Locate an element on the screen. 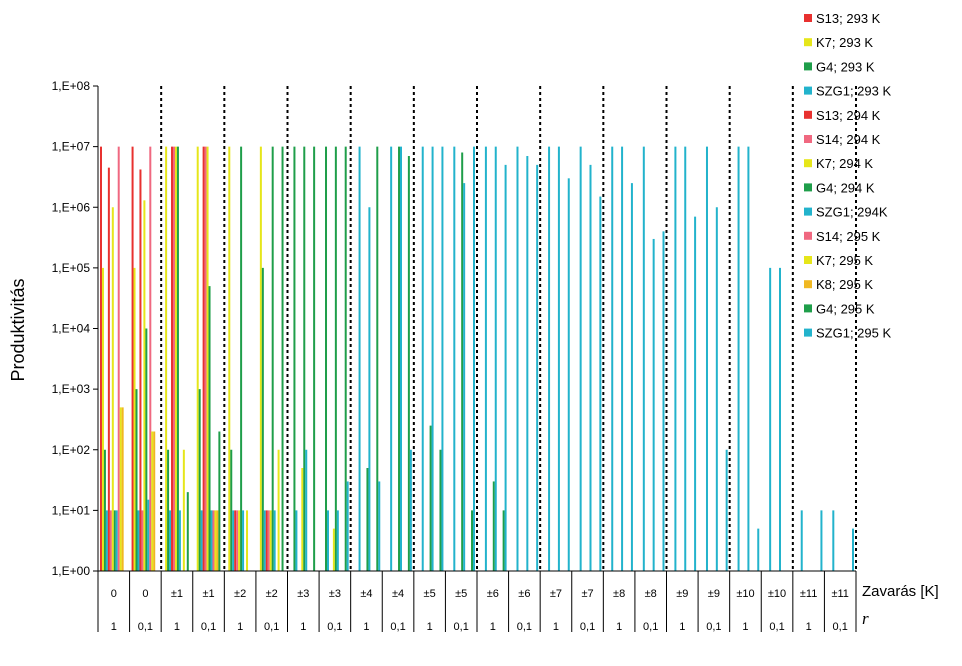 The height and width of the screenshot is (666, 962). zavaras-tick-label: ±1 is located at coordinates (208, 594).